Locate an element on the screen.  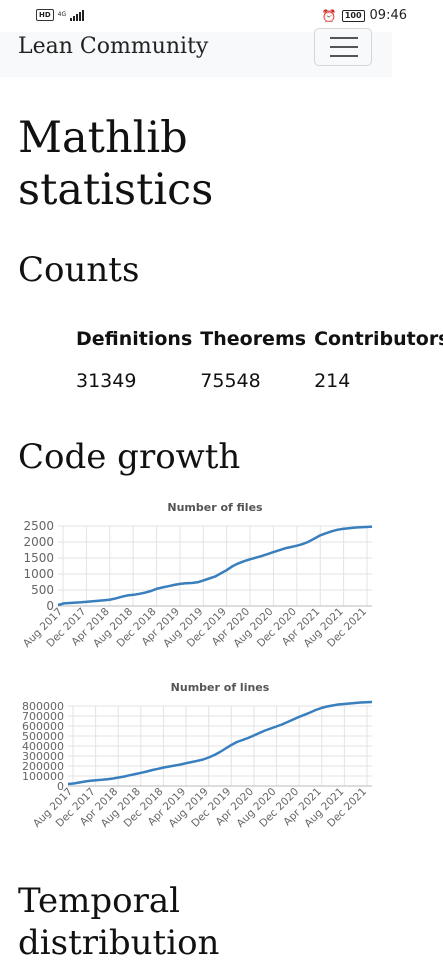
y-tick-label: 2500 is located at coordinates (38, 526).